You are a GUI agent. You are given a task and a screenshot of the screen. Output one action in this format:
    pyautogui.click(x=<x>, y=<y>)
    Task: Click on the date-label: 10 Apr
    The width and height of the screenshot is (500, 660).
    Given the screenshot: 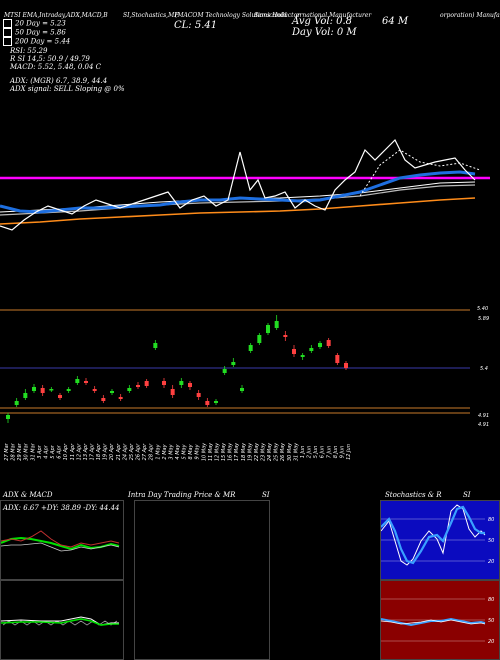 What is the action you would take?
    pyautogui.click(x=66, y=452)
    